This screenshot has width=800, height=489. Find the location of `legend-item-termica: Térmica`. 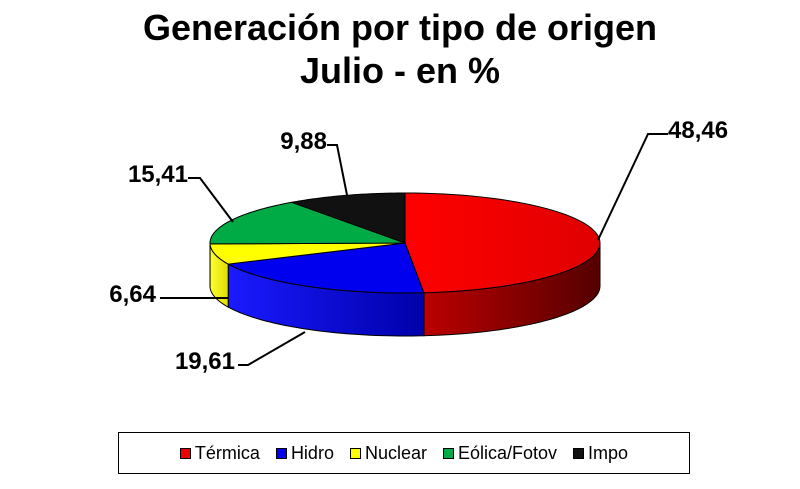

legend-item-termica: Térmica is located at coordinates (219, 453).